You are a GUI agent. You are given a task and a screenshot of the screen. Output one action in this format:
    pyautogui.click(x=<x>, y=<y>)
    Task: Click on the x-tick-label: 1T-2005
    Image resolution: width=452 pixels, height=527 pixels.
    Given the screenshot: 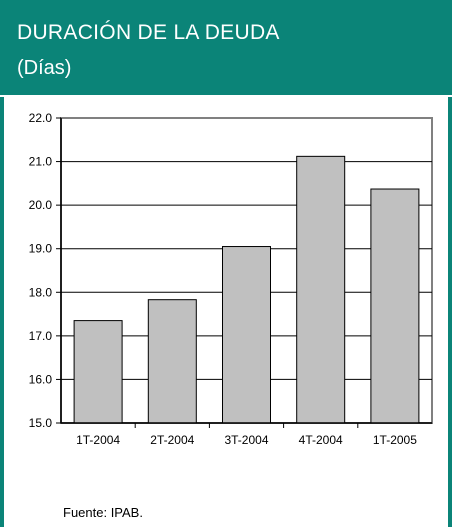 What is the action you would take?
    pyautogui.click(x=395, y=440)
    